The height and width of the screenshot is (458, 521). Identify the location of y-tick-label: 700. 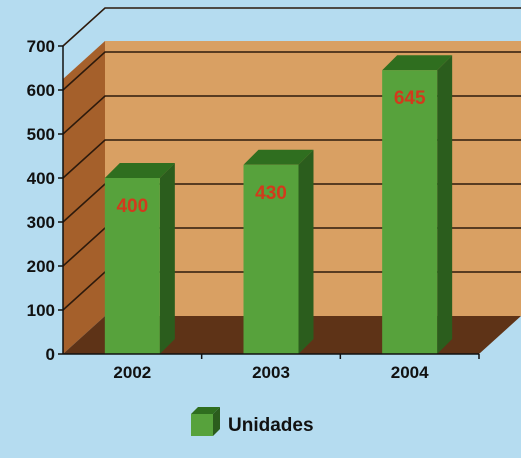
(41, 46).